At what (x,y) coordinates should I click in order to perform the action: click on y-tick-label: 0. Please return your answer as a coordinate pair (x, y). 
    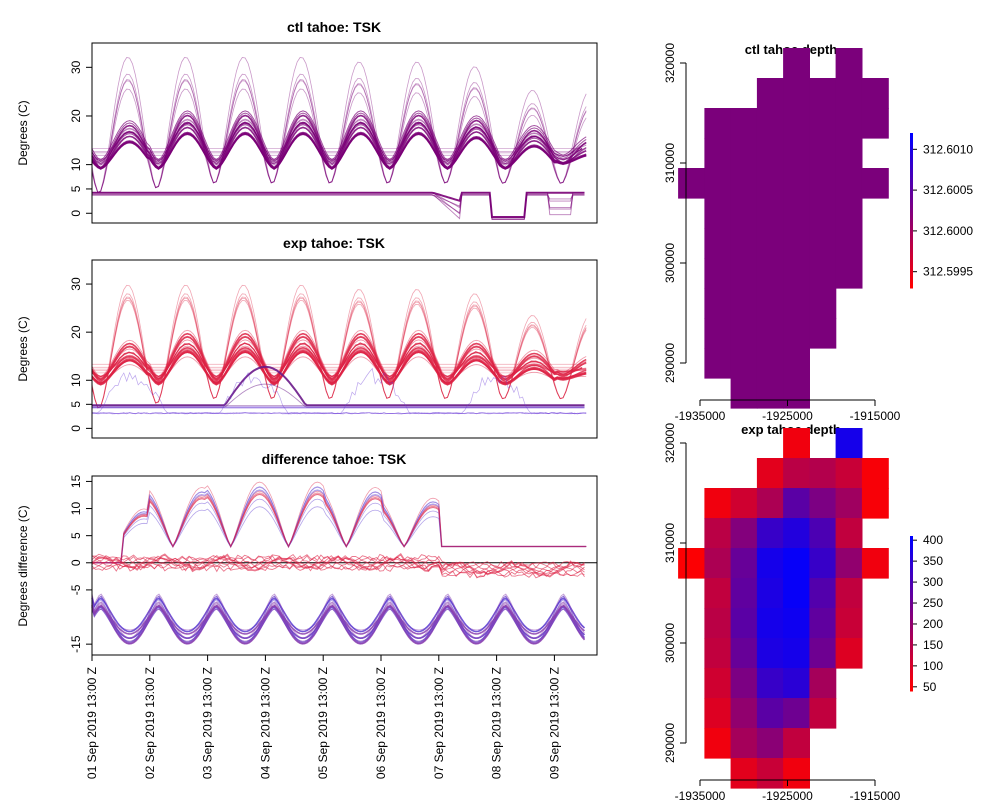
    Looking at the image, I should click on (76, 428).